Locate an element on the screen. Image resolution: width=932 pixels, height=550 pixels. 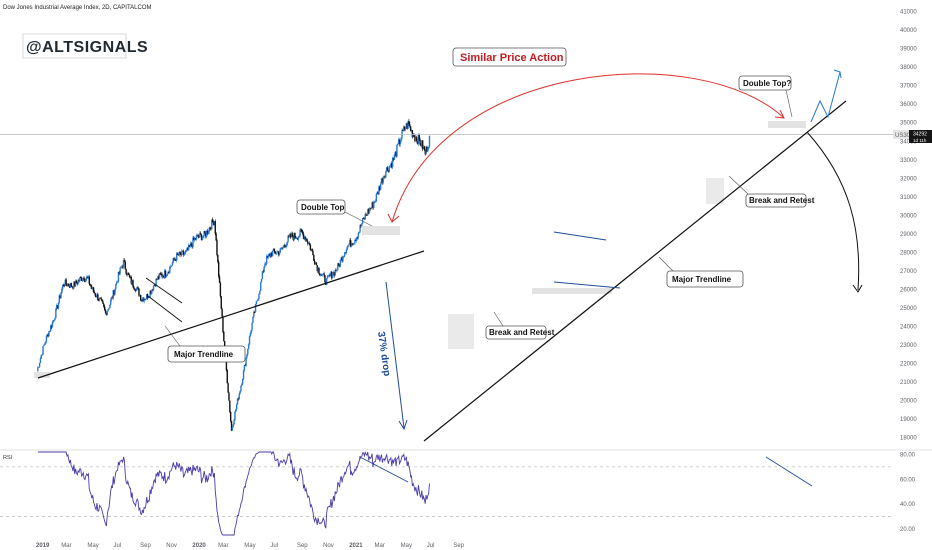
x-tick-label: May is located at coordinates (92, 546).